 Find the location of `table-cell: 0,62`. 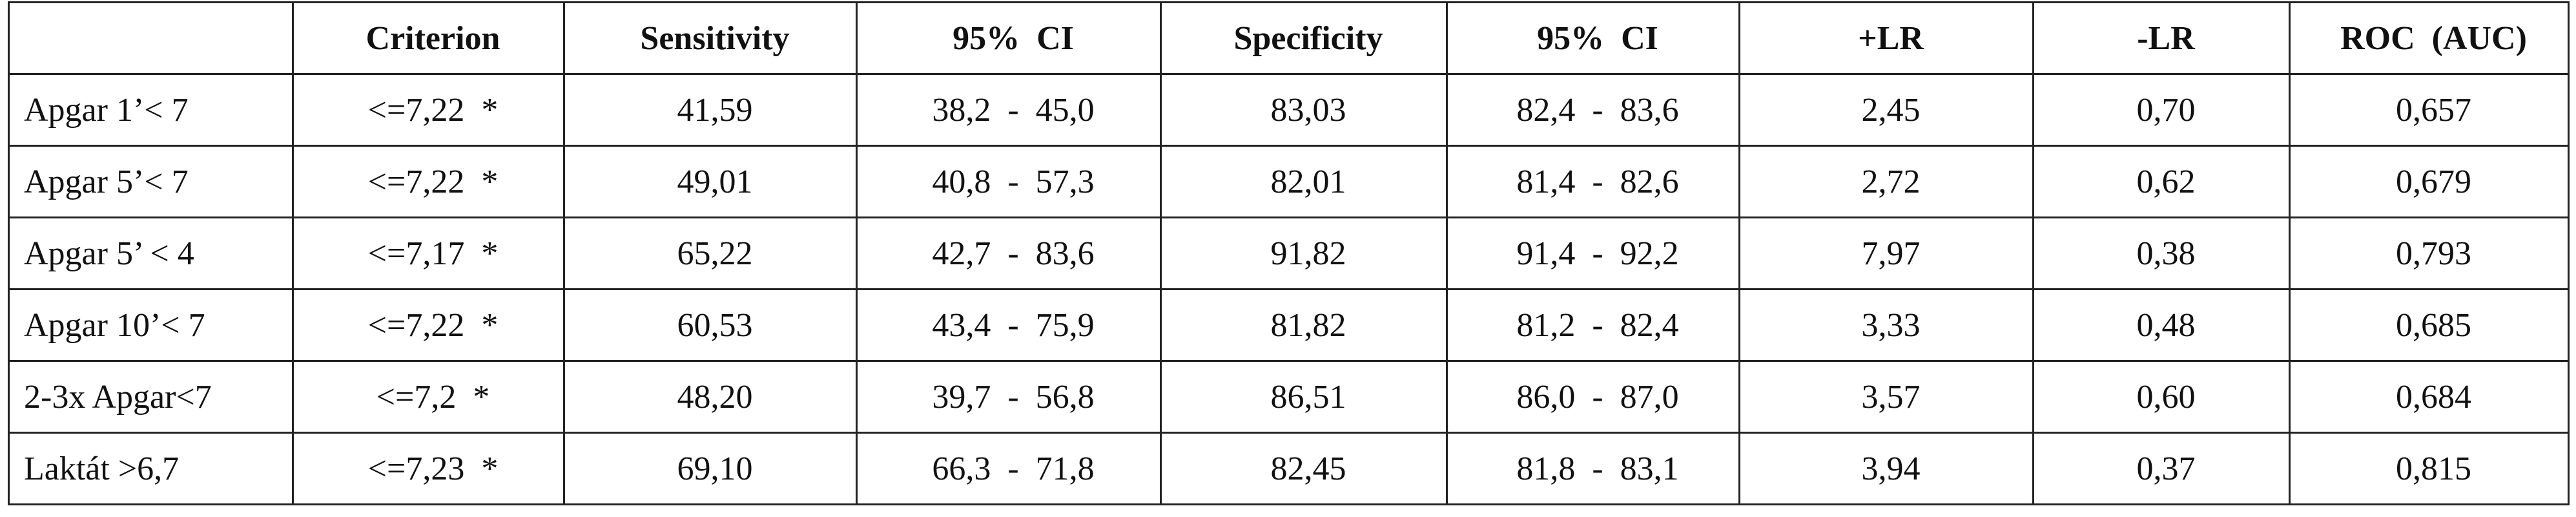

table-cell: 0,62 is located at coordinates (2161, 181).